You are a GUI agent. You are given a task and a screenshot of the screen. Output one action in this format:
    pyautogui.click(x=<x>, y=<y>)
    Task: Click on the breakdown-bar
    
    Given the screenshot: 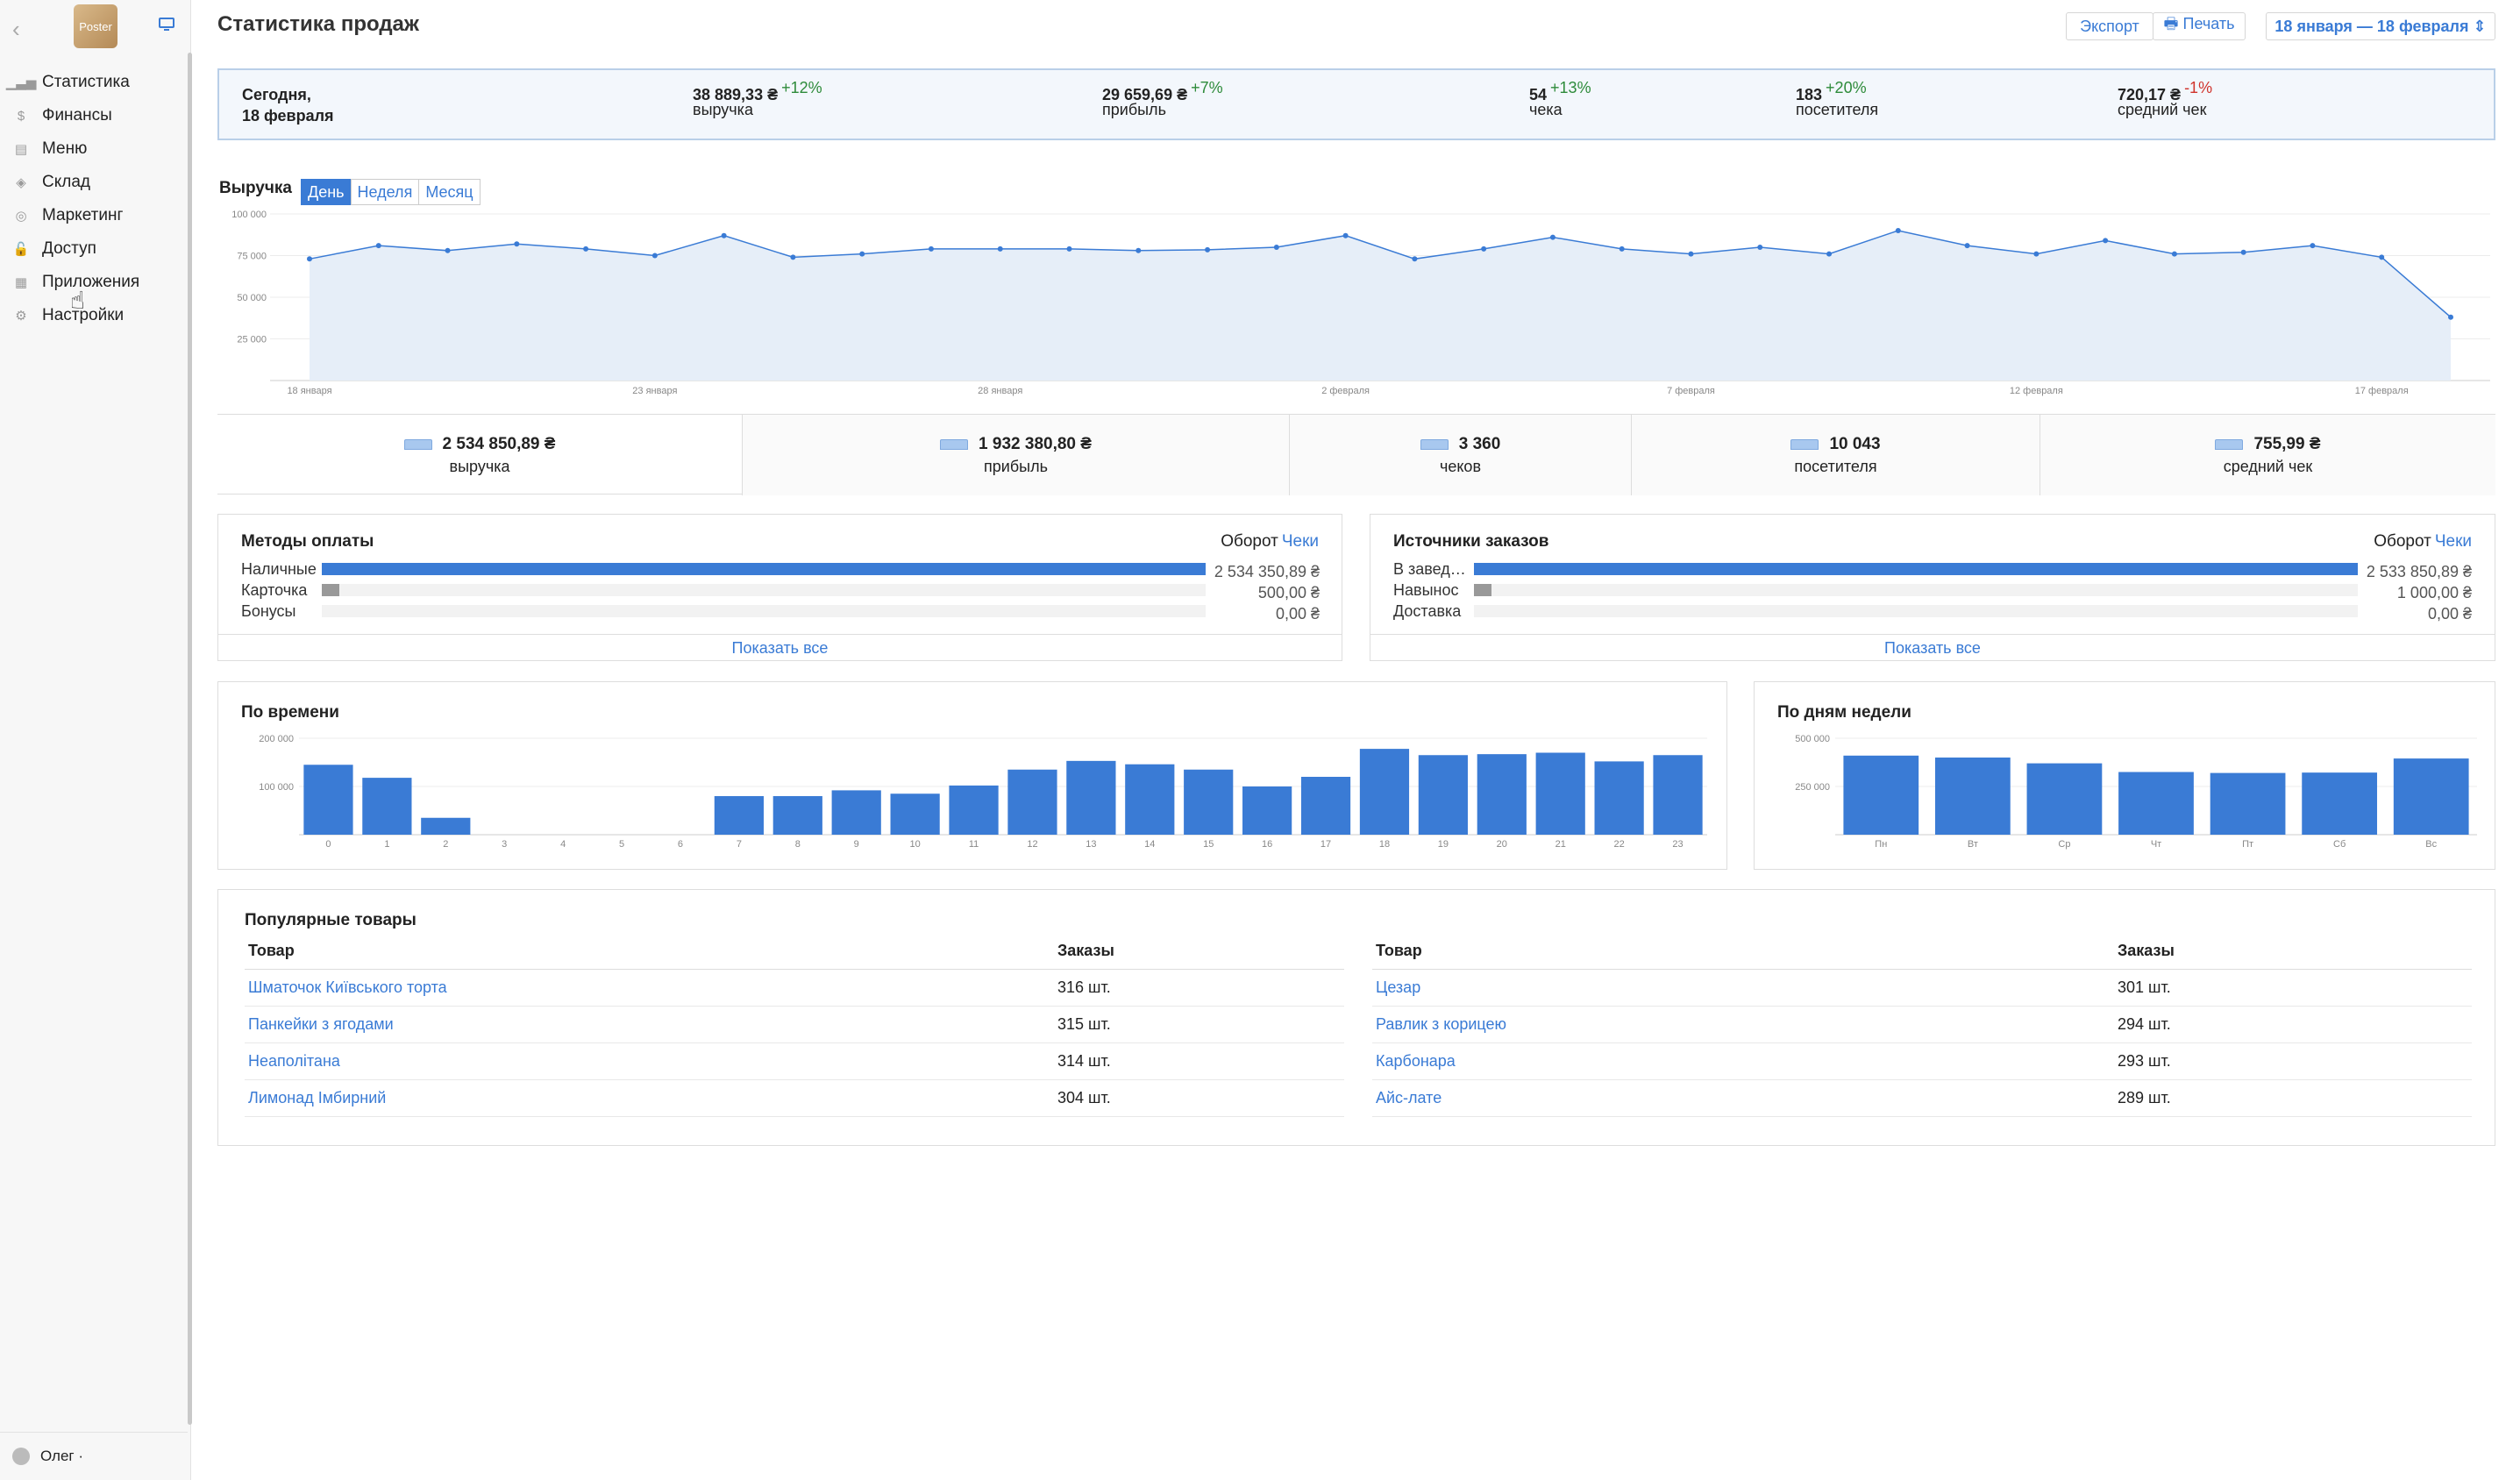 What is the action you would take?
    pyautogui.click(x=331, y=590)
    